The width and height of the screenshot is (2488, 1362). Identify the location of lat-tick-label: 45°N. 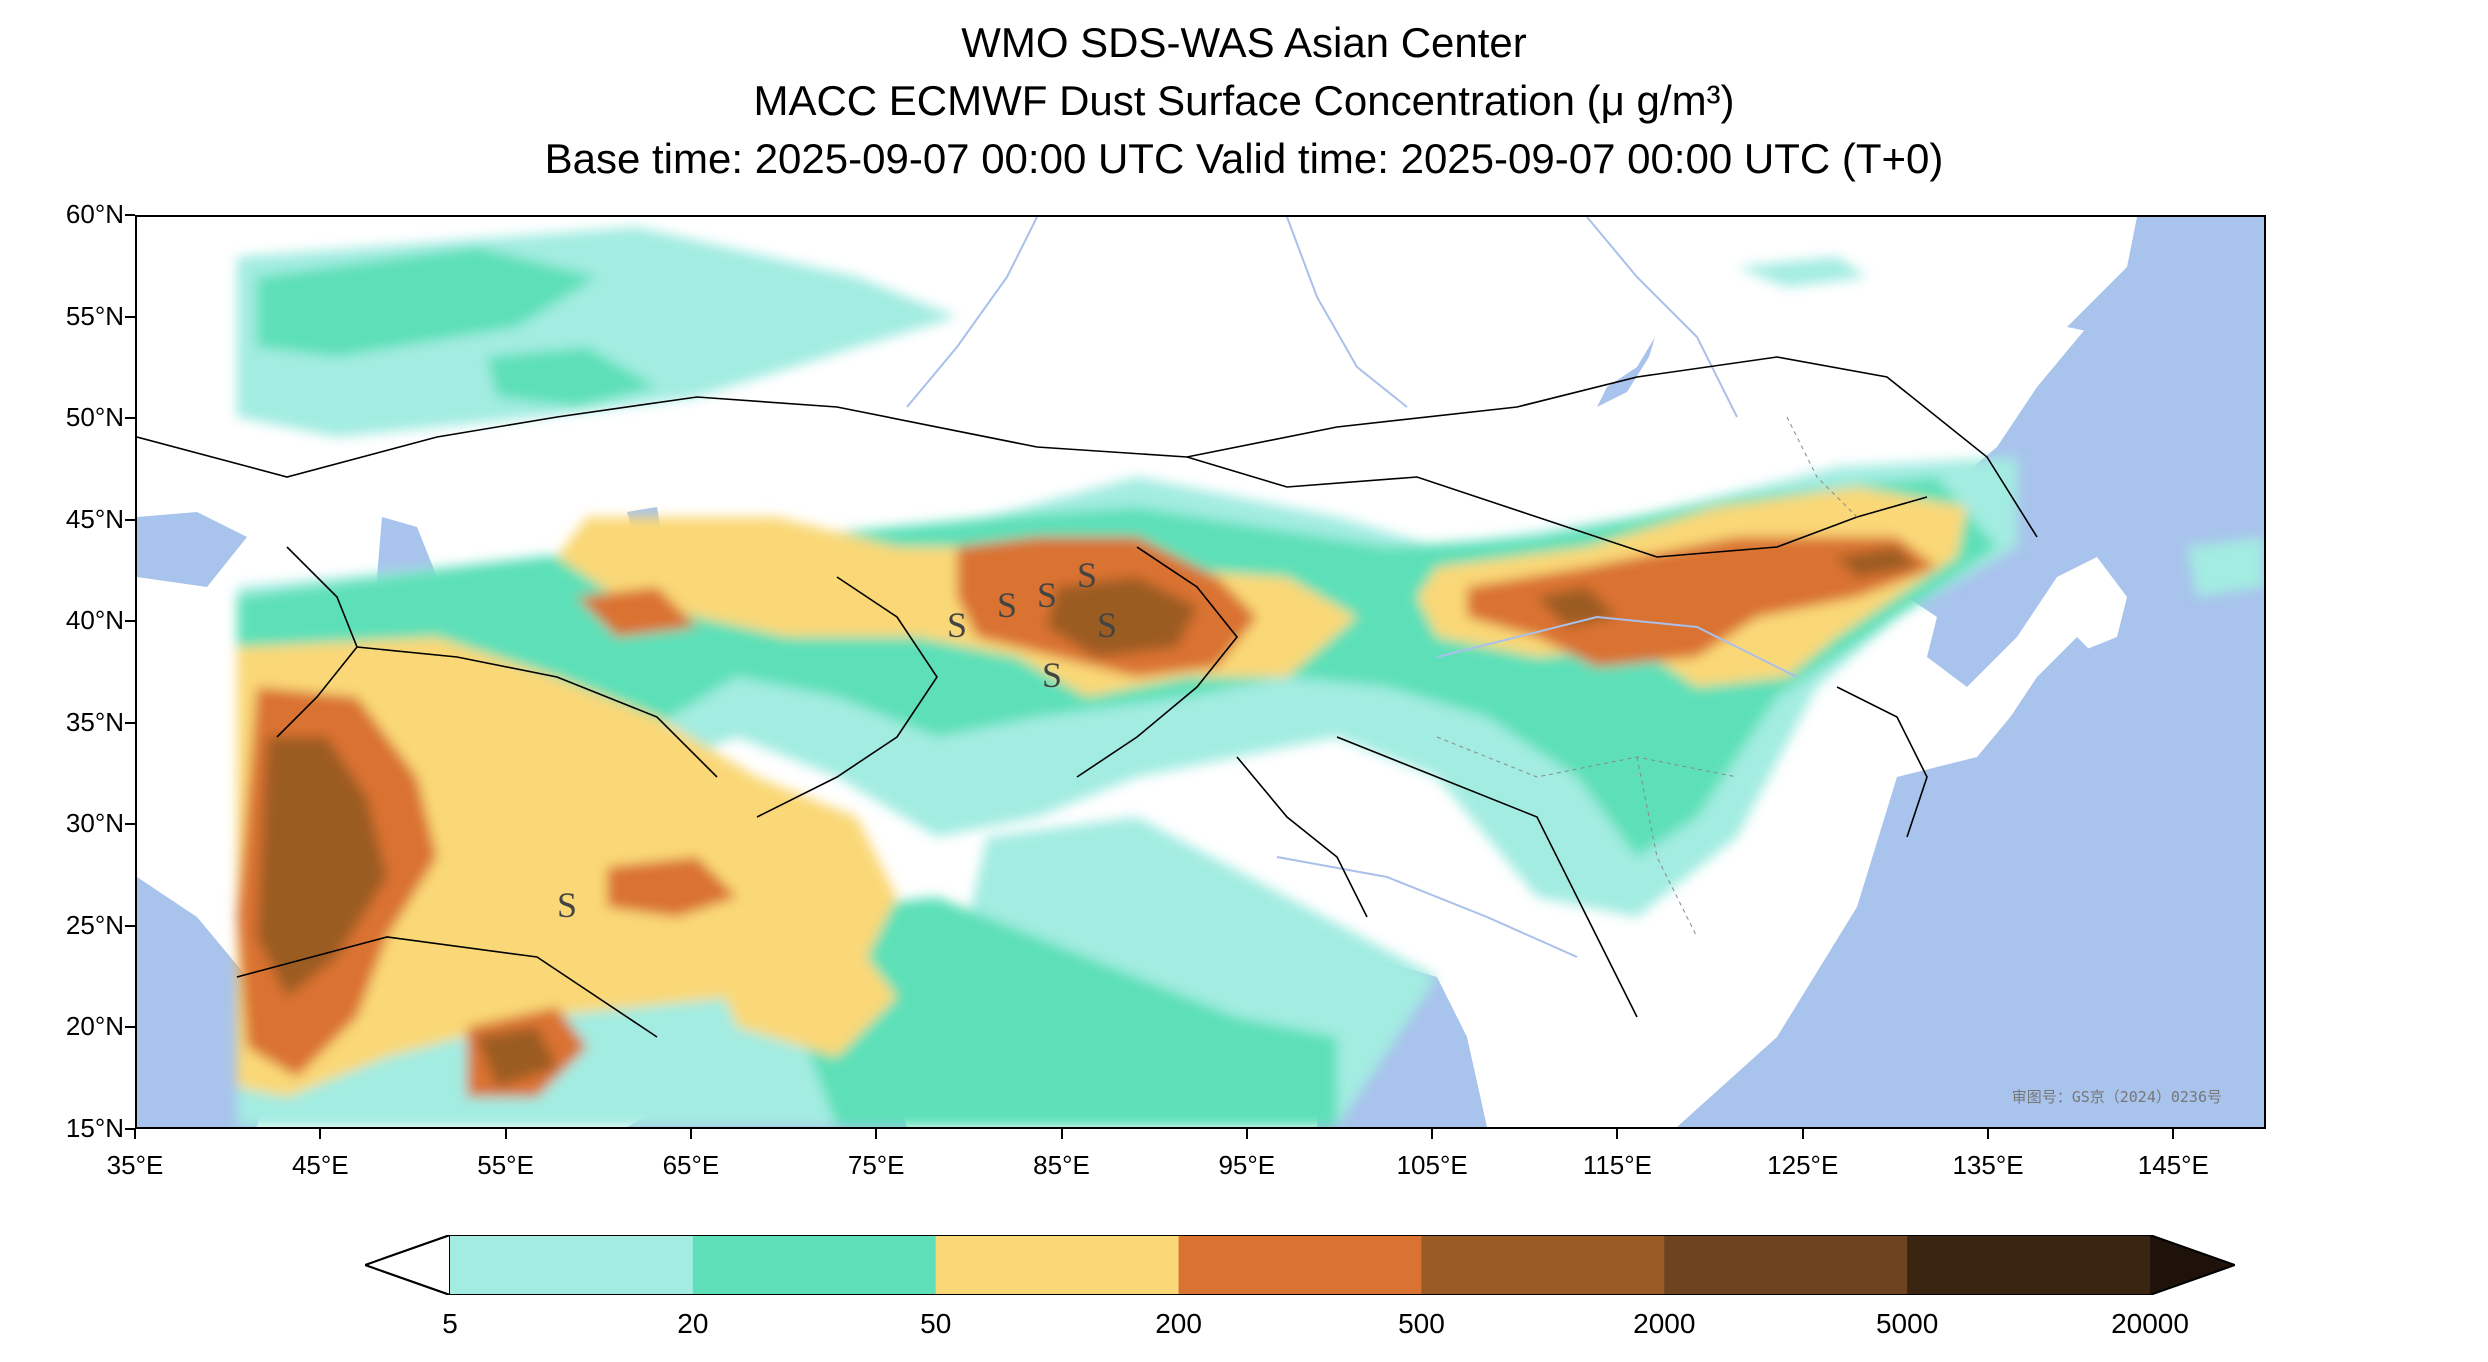
(94, 518).